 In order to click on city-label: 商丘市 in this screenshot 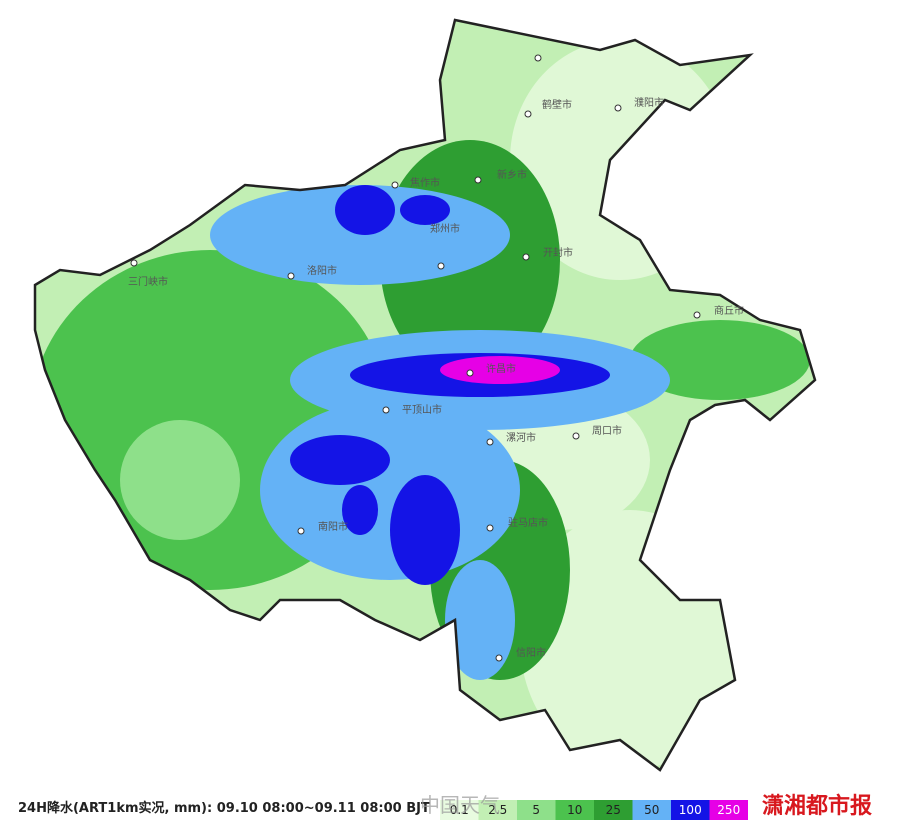, I will do `click(729, 310)`.